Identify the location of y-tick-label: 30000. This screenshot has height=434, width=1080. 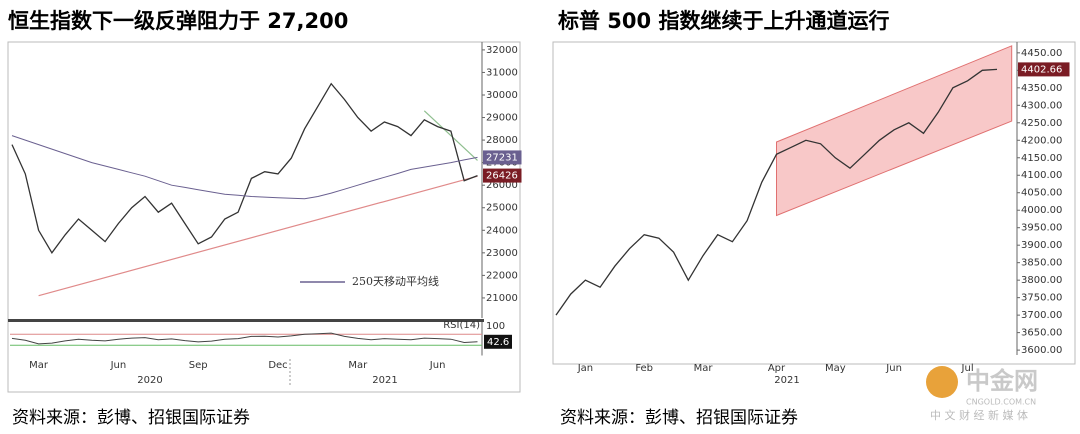
(502, 95).